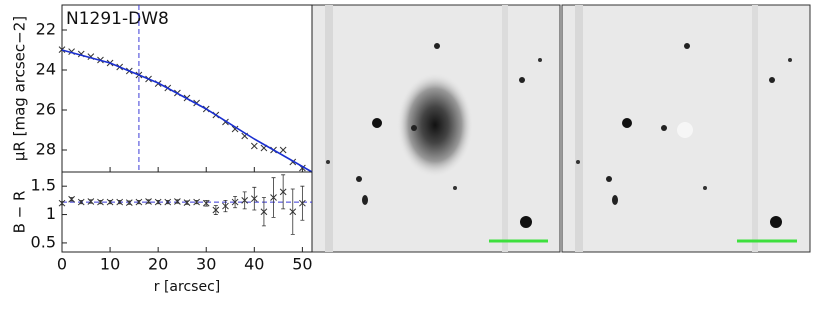 This screenshot has height=313, width=817. I want to click on x-axis-label: r [arcsec], so click(187, 287).